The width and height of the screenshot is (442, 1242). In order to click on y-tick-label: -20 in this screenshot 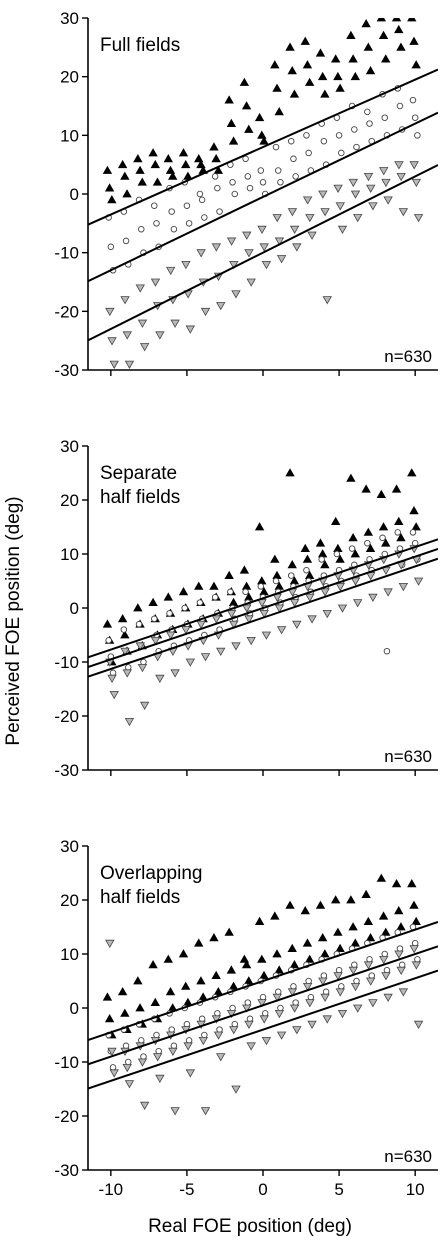, I will do `click(66, 1116)`.